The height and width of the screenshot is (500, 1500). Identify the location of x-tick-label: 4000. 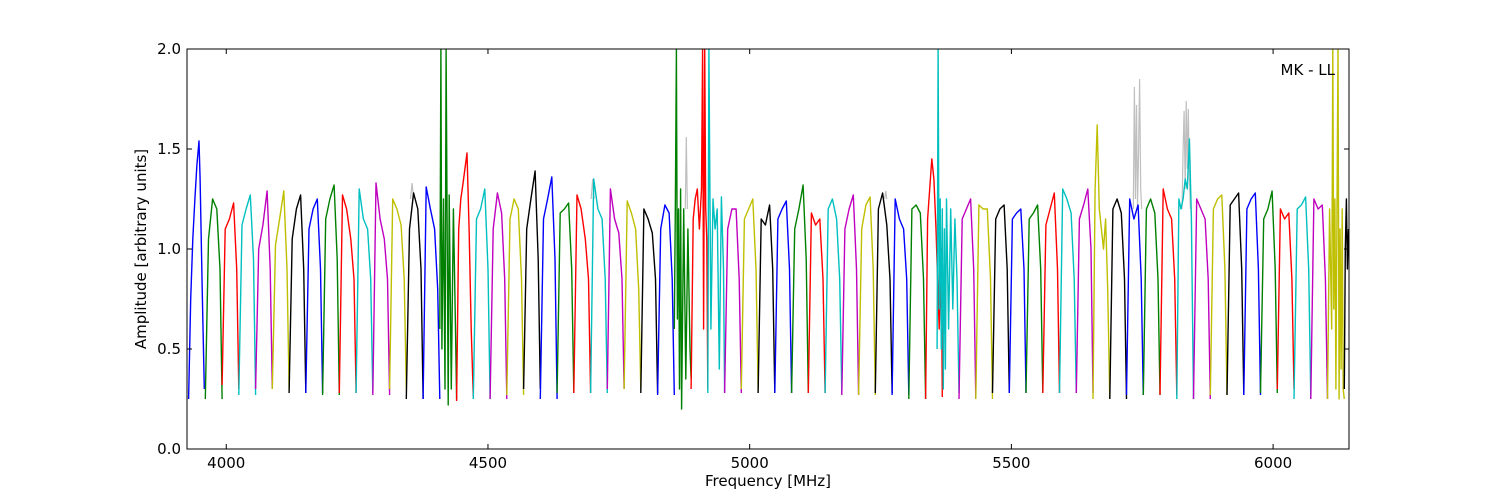
(226, 463).